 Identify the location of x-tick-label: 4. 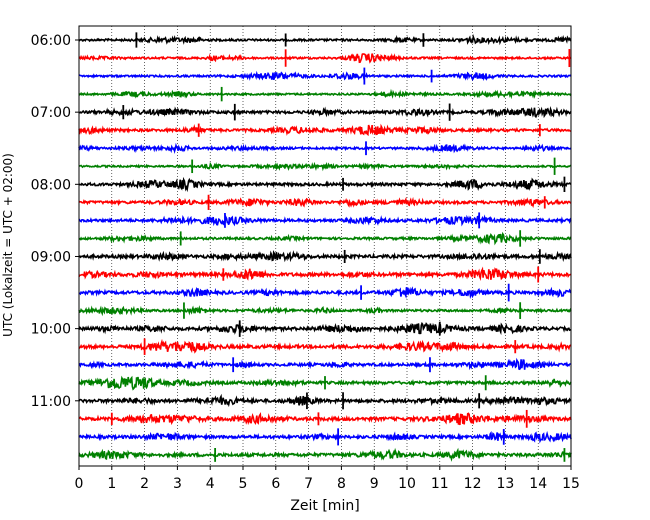
(210, 484).